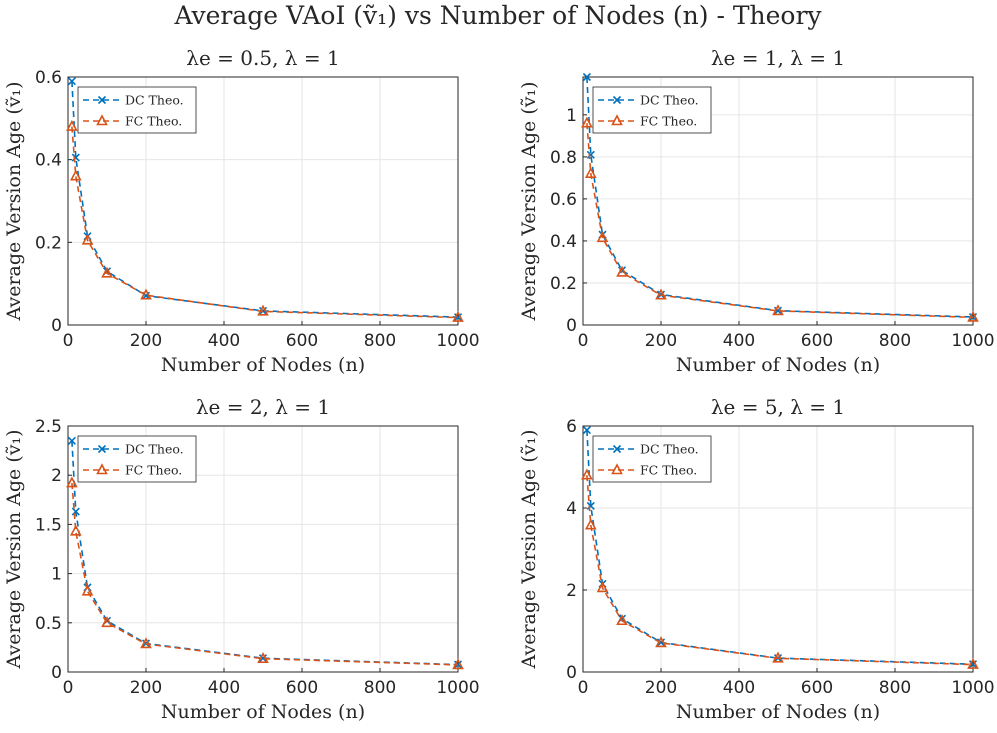  Describe the element at coordinates (571, 673) in the screenshot. I see `y-tick-label: 0` at that location.